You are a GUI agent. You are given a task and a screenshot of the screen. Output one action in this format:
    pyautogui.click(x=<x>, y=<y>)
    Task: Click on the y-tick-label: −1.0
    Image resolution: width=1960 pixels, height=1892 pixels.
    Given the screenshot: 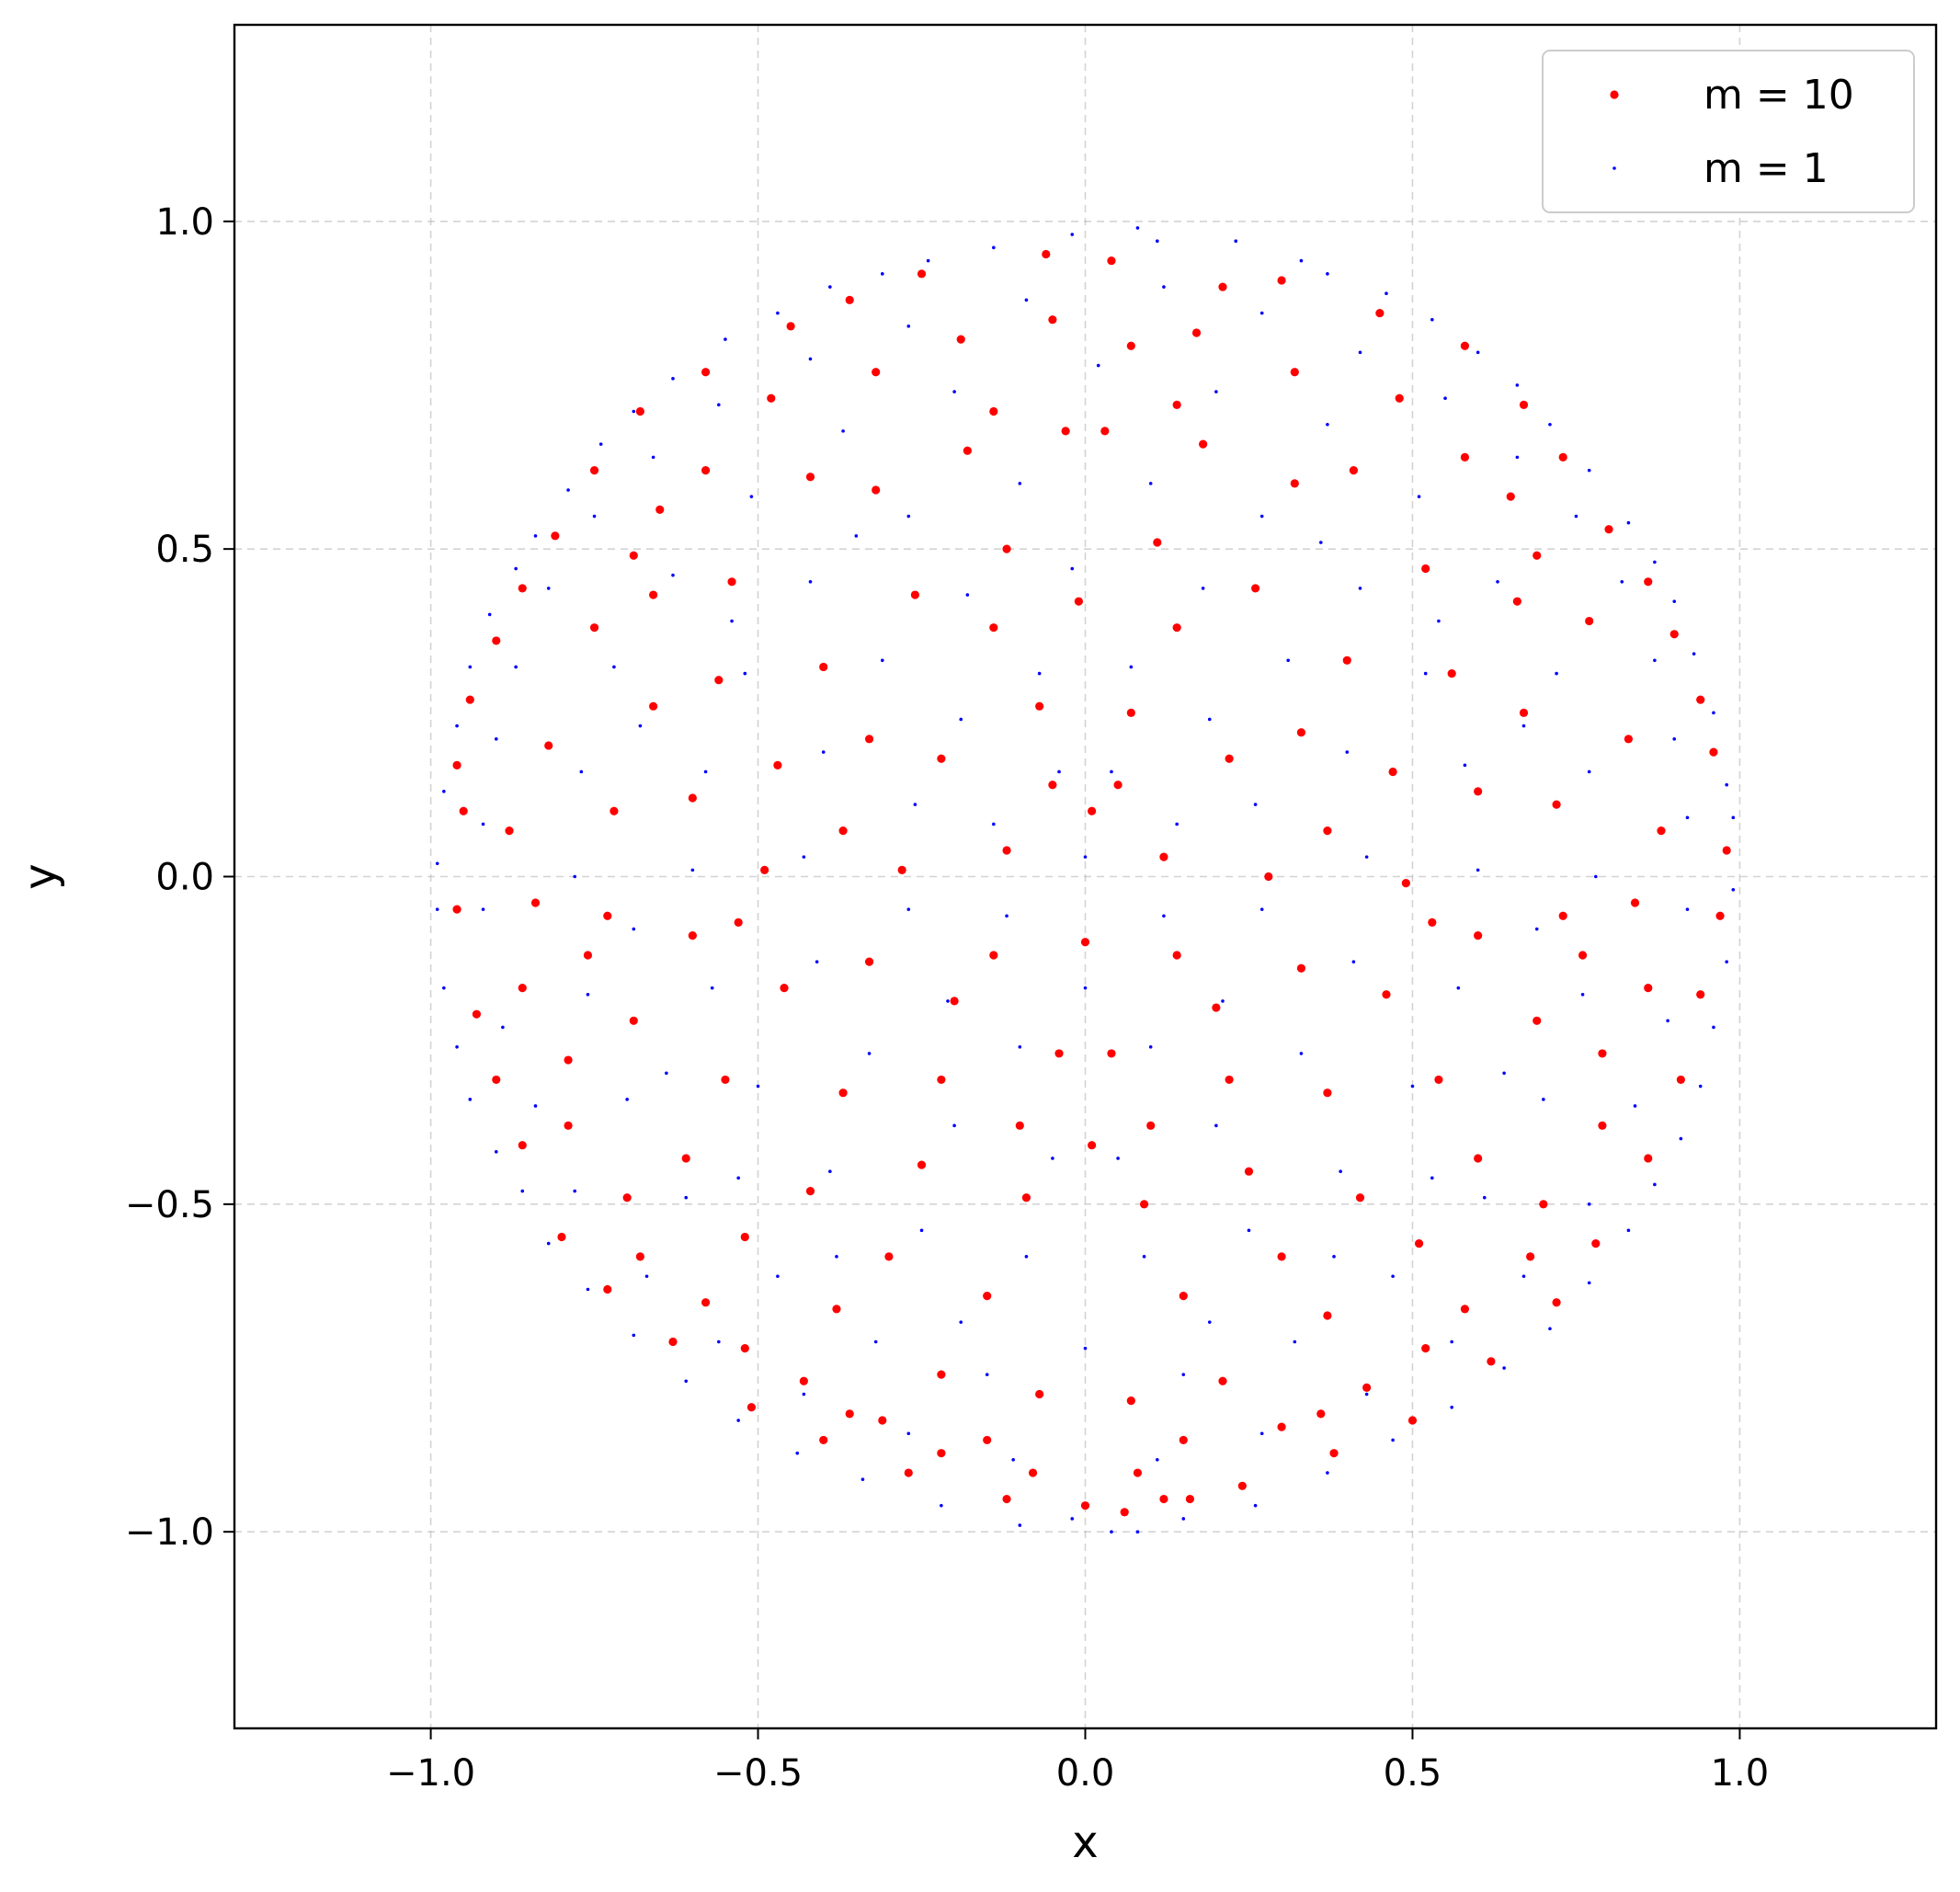 What is the action you would take?
    pyautogui.click(x=169, y=1532)
    